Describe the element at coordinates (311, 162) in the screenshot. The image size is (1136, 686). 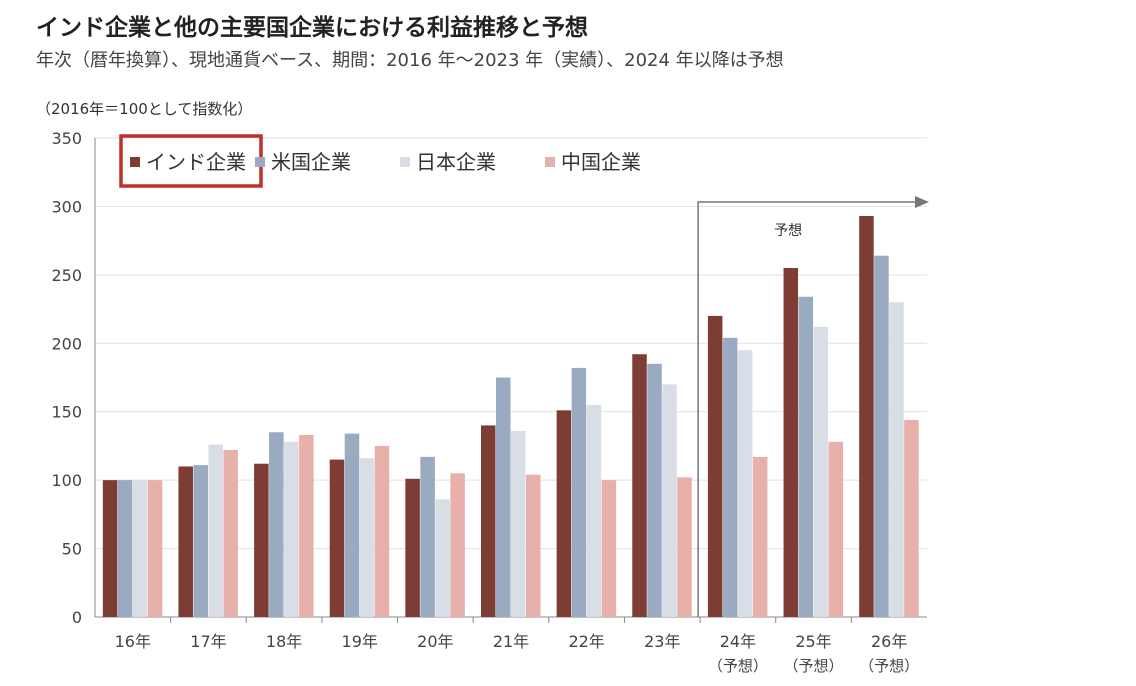
I see `legend-label: 米国企業` at that location.